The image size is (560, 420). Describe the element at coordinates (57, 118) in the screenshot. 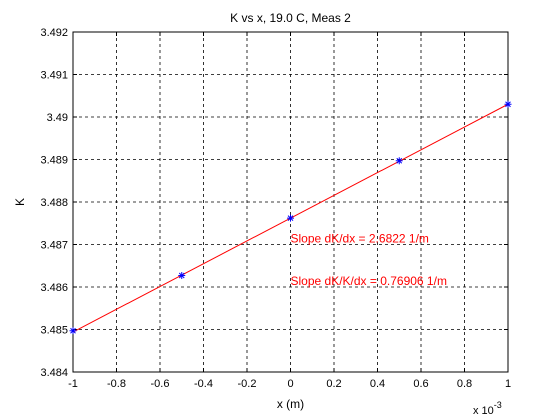

I see `y-tick-label: 3.49` at that location.